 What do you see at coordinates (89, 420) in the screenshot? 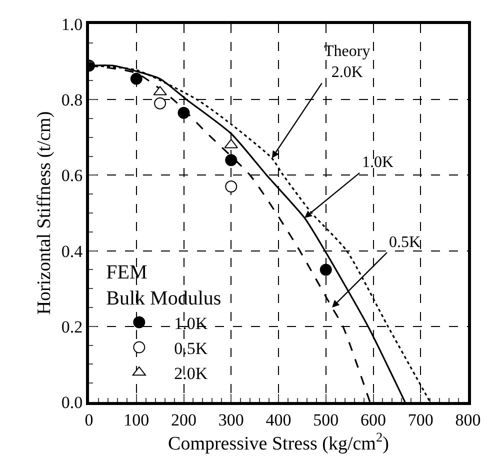
I see `x-tick-label: 0` at bounding box center [89, 420].